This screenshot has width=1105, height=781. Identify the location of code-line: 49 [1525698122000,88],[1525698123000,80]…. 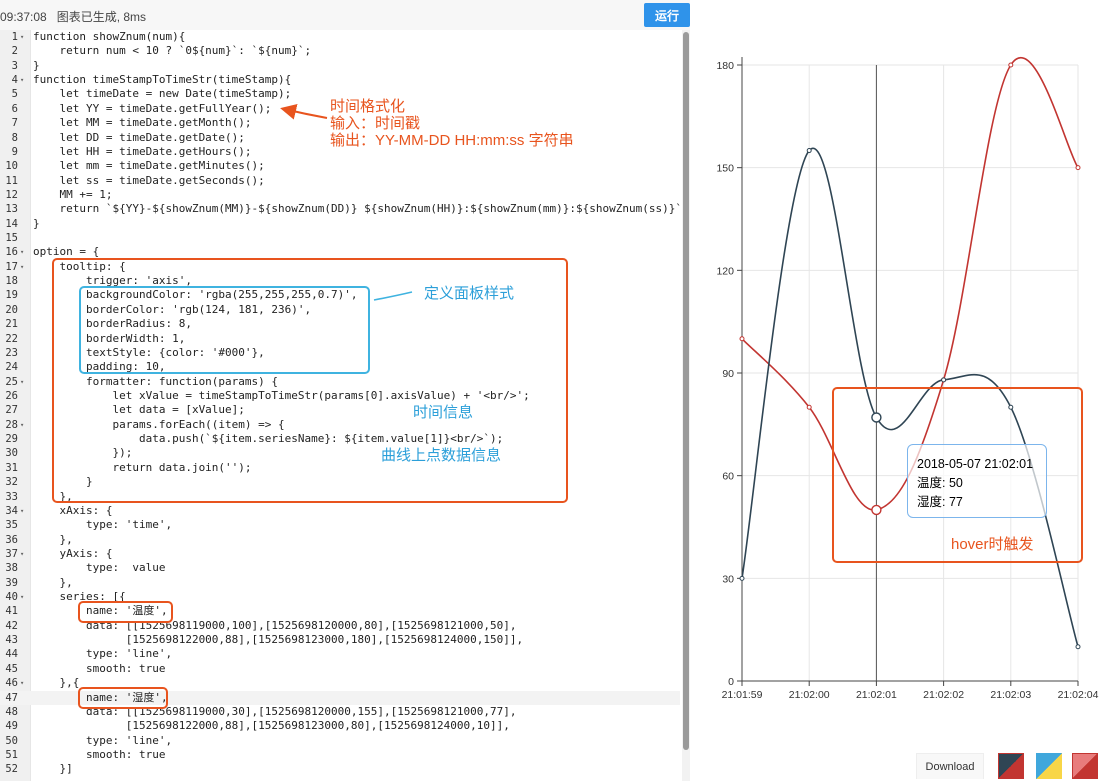
(340, 726).